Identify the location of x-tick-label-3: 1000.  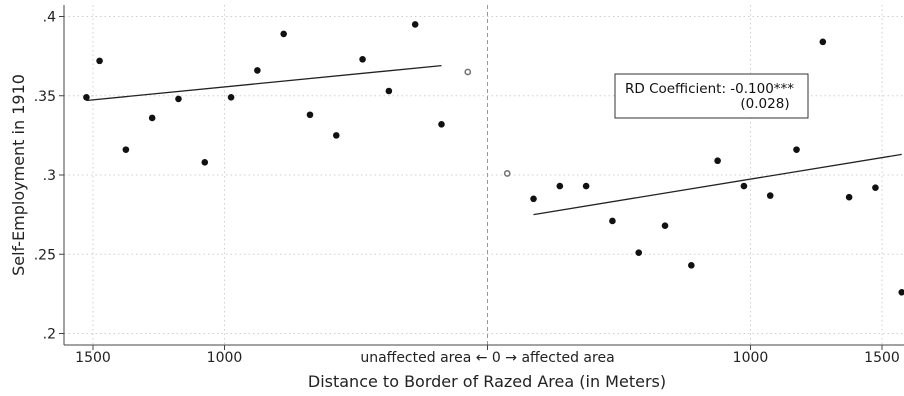
(751, 358).